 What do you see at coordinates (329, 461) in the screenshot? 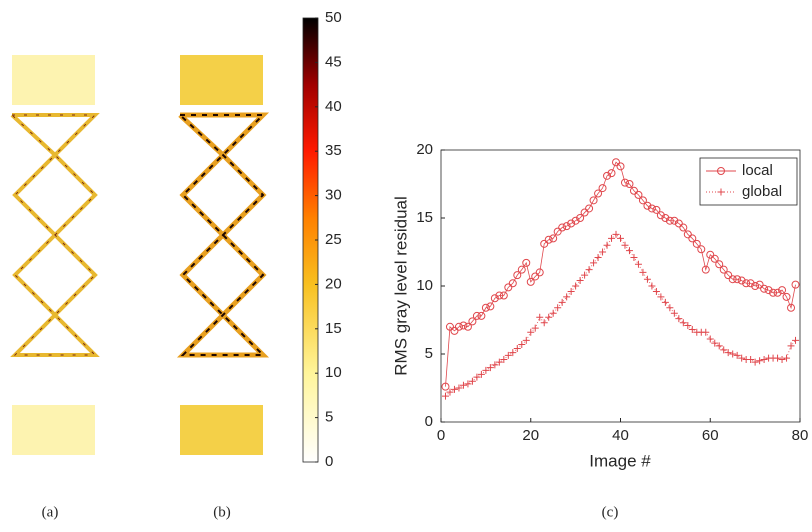
I see `colorbar-tick-label: 0` at bounding box center [329, 461].